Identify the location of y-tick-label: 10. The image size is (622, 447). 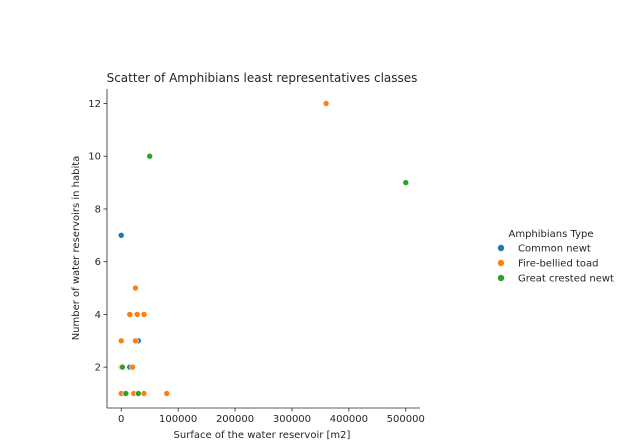
(94, 157).